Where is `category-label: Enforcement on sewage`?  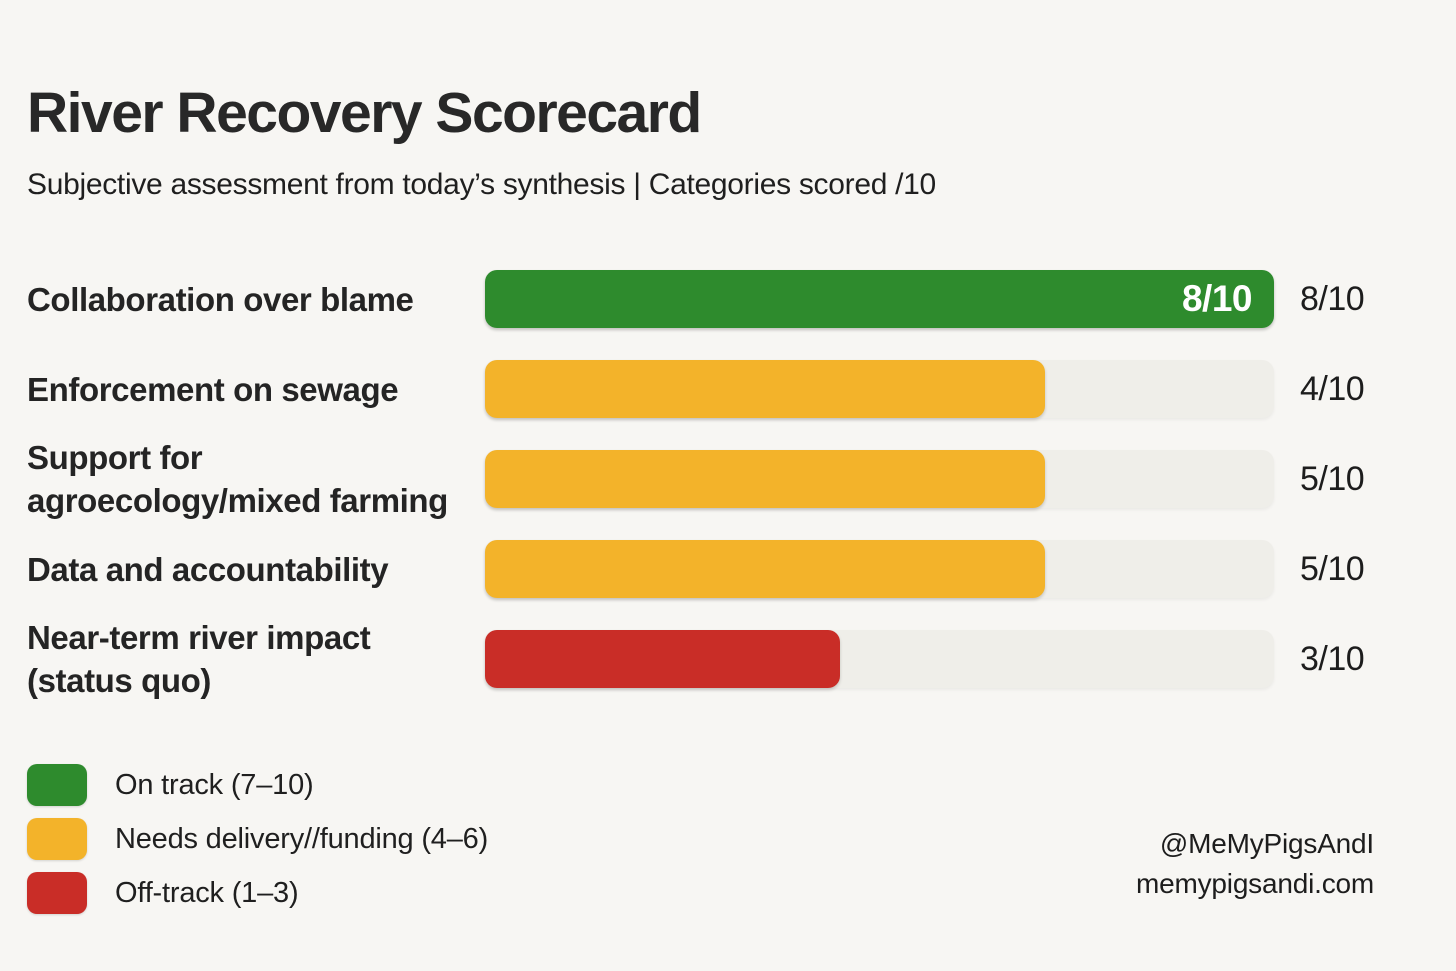
category-label: Enforcement on sewage is located at coordinates (213, 389).